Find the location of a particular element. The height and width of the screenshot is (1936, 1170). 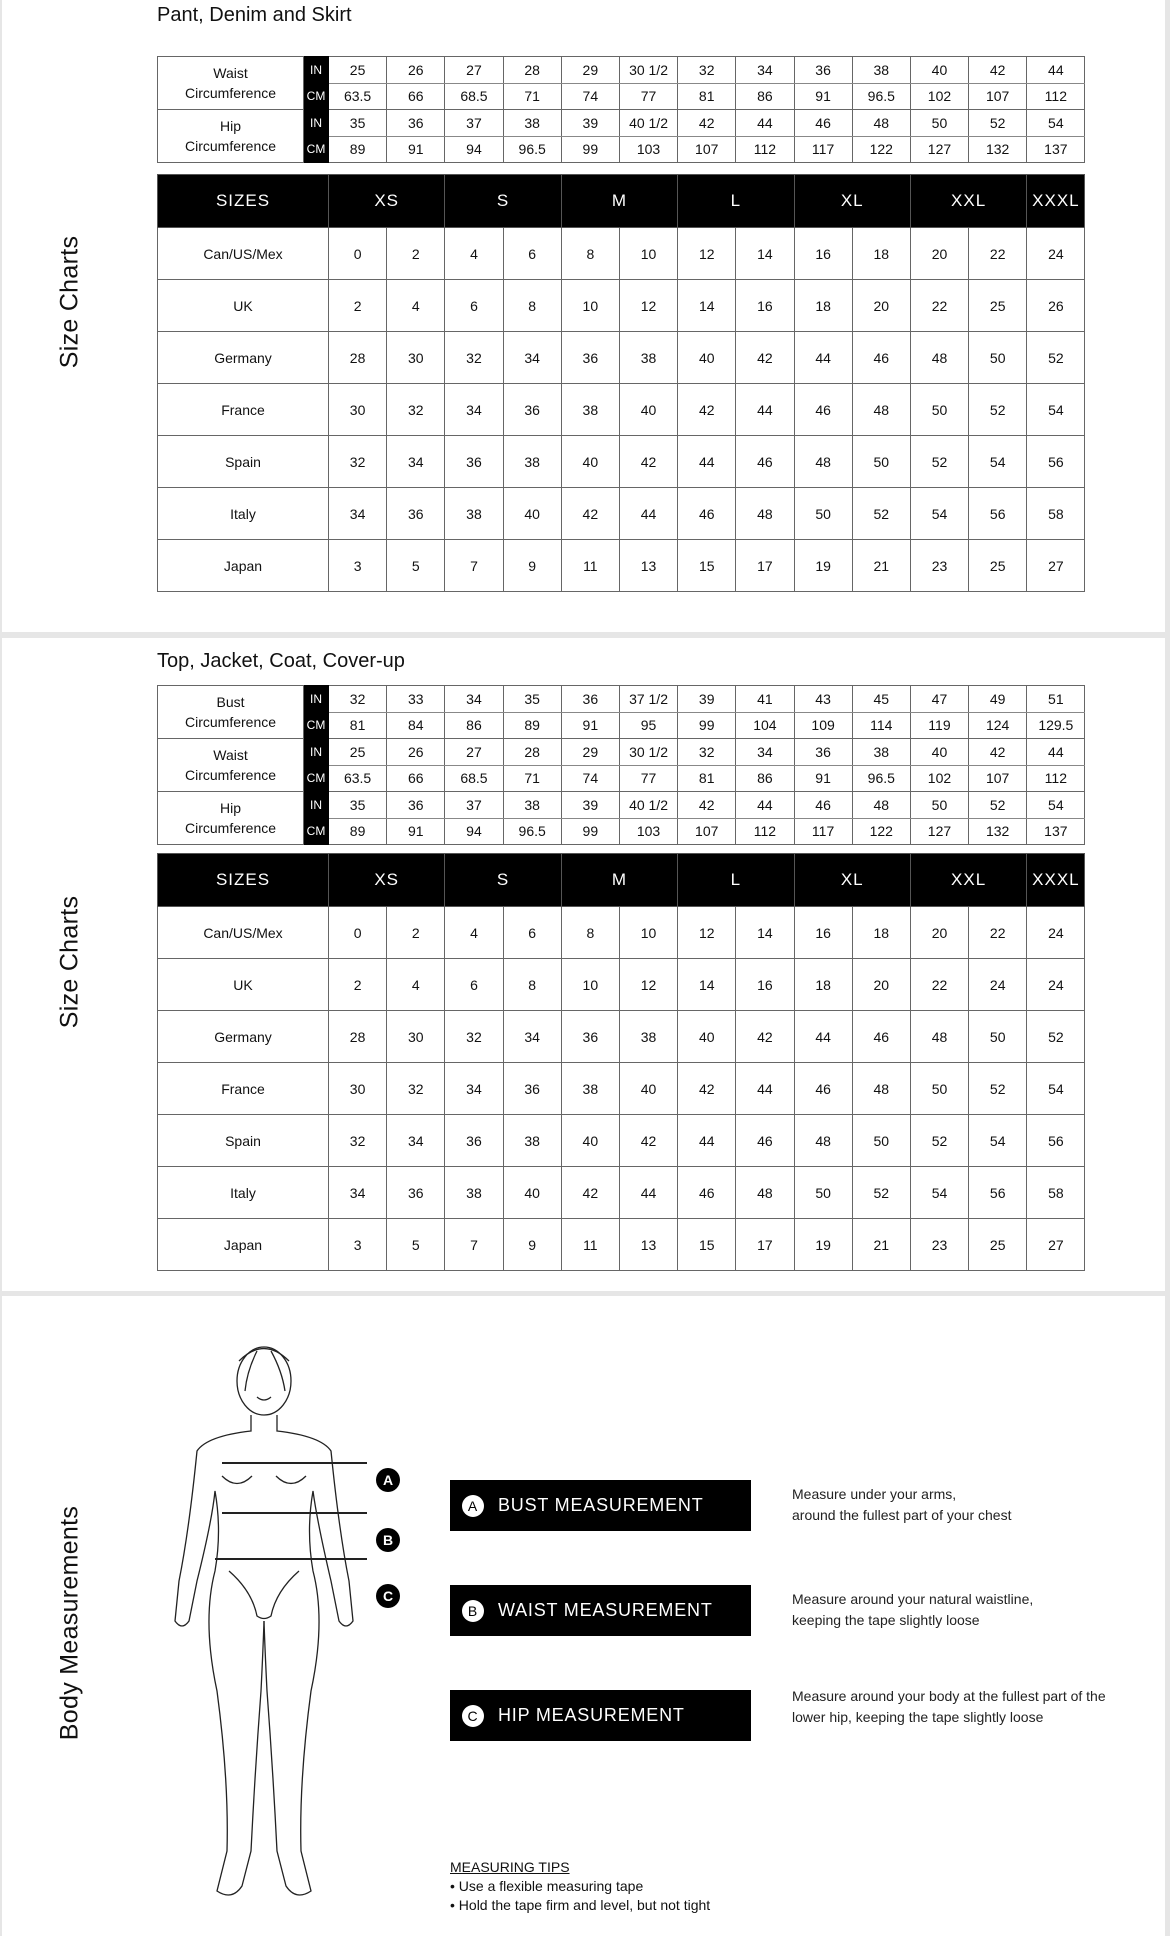

size-value: 38 is located at coordinates (474, 1192).